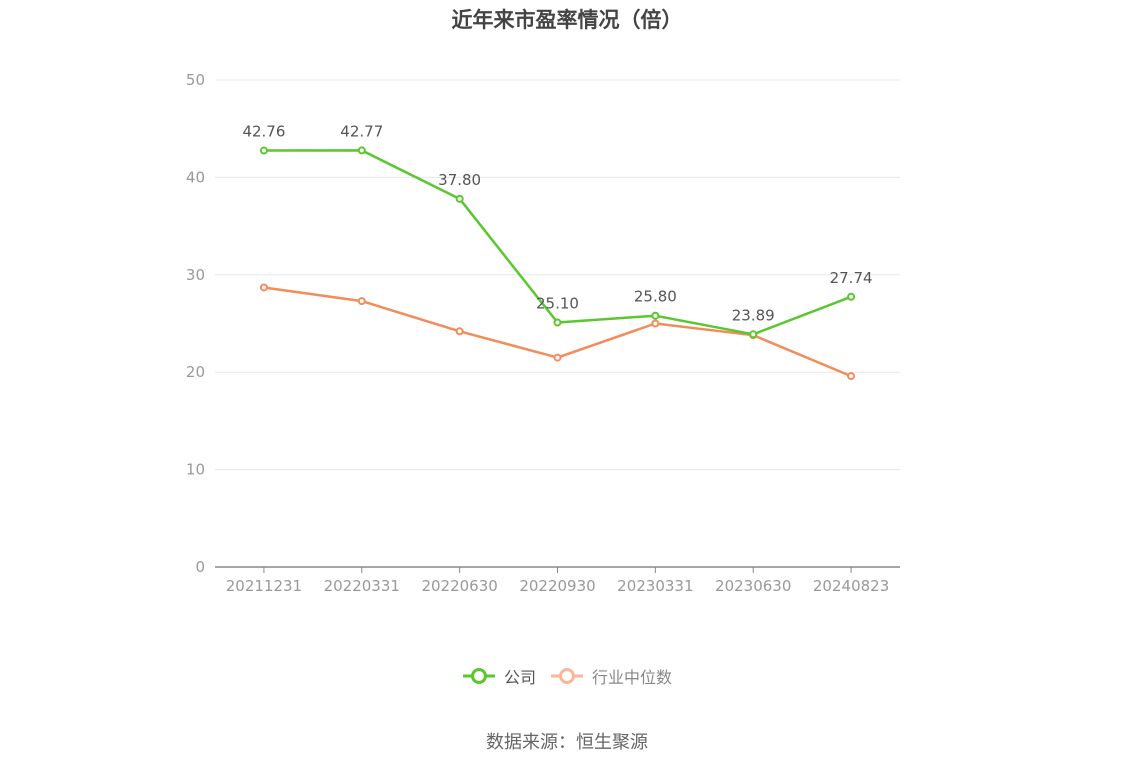 The image size is (1134, 766). Describe the element at coordinates (851, 586) in the screenshot. I see `x-tick-label: 20240823` at that location.